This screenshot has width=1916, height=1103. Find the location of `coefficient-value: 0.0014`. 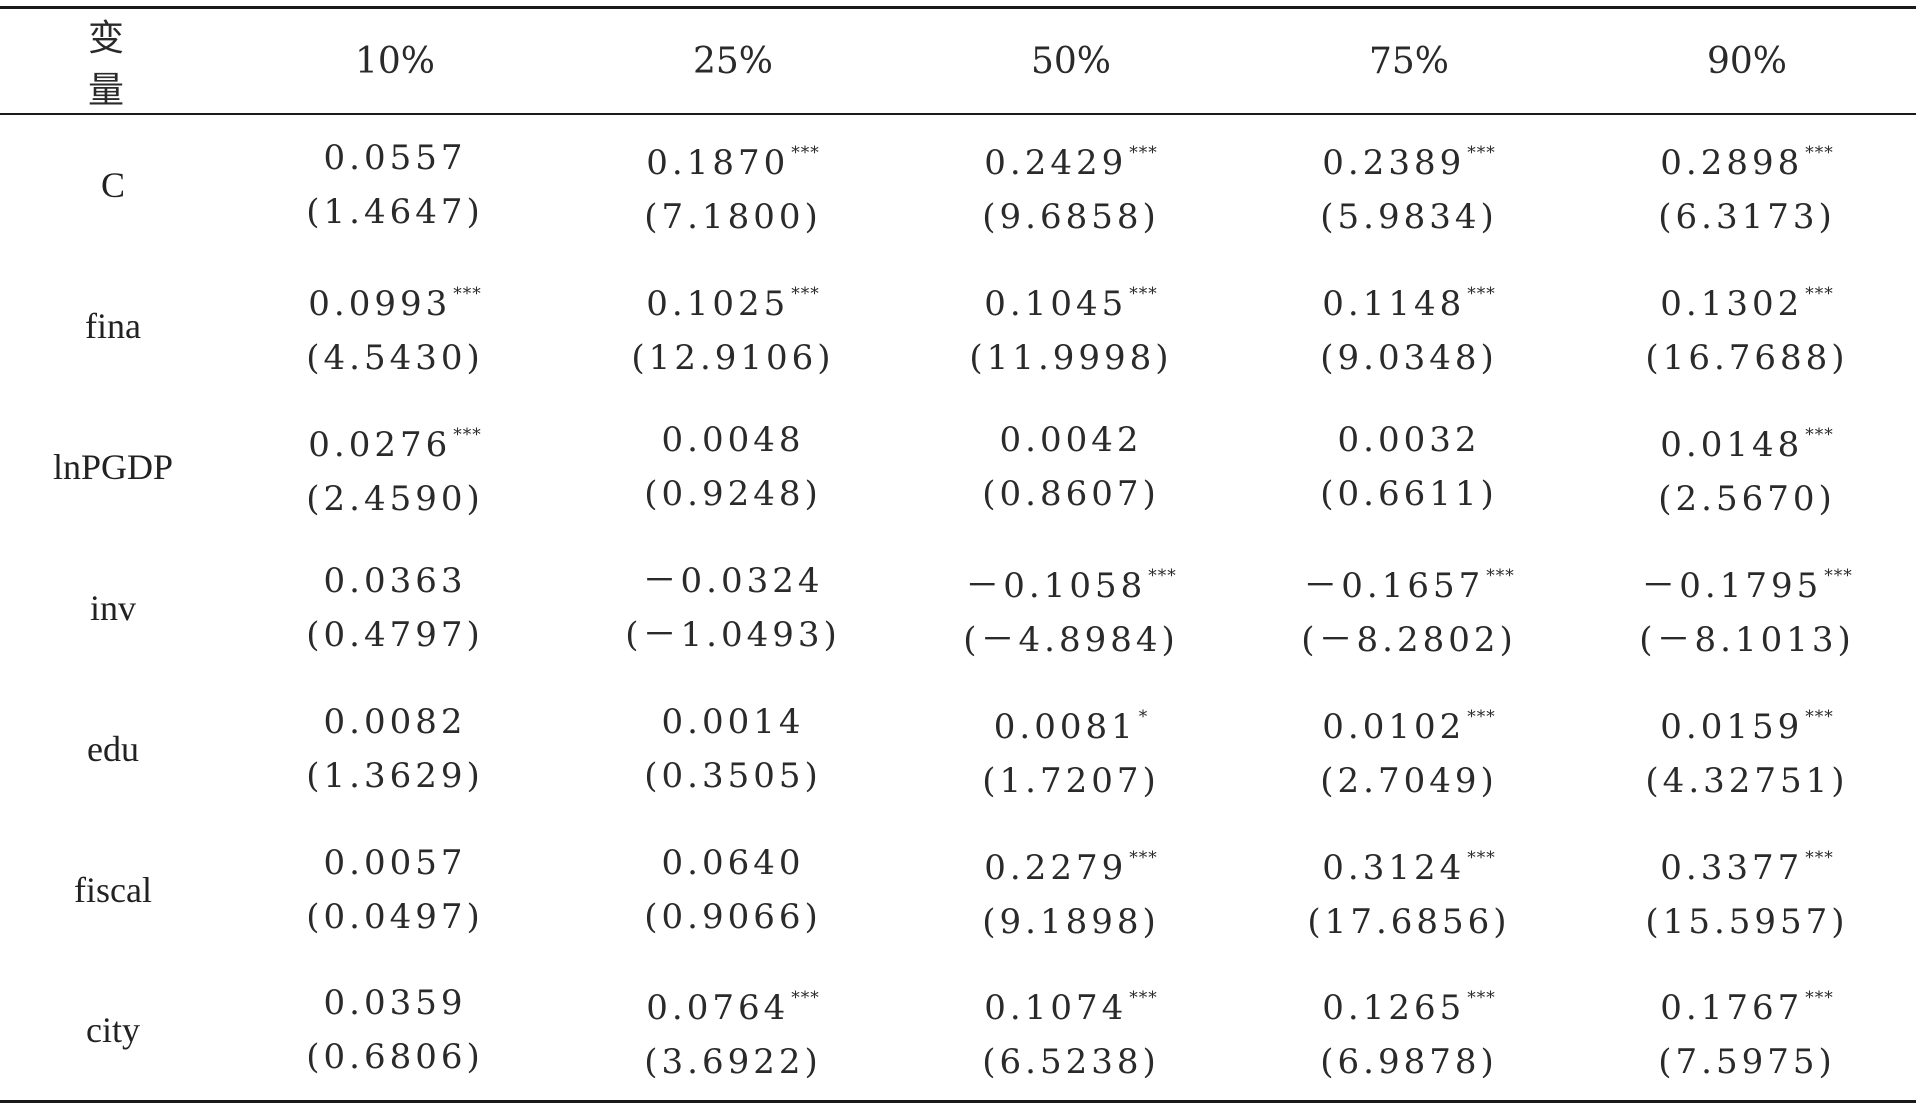

coefficient-value: 0.0014 is located at coordinates (733, 721).